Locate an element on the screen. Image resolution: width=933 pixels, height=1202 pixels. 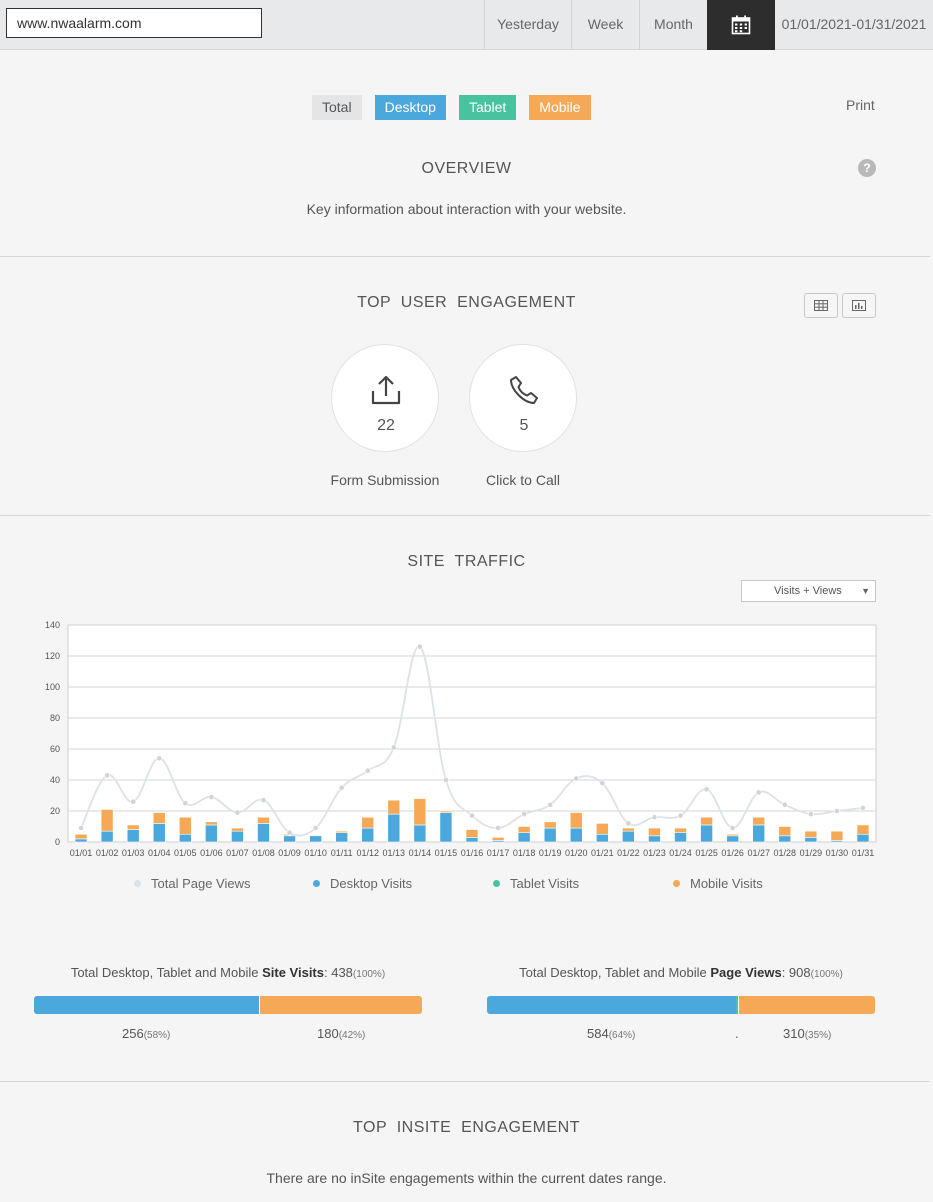
insite-title: TOP INSITE ENGAGEMENT is located at coordinates (466, 1127).